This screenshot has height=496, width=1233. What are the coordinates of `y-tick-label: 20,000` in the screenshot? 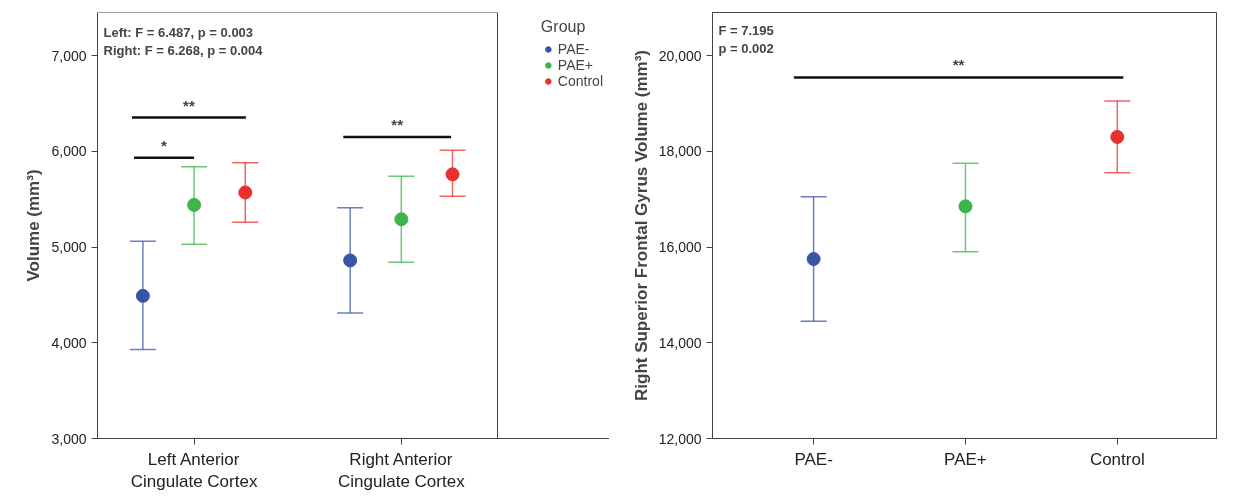 It's located at (680, 55).